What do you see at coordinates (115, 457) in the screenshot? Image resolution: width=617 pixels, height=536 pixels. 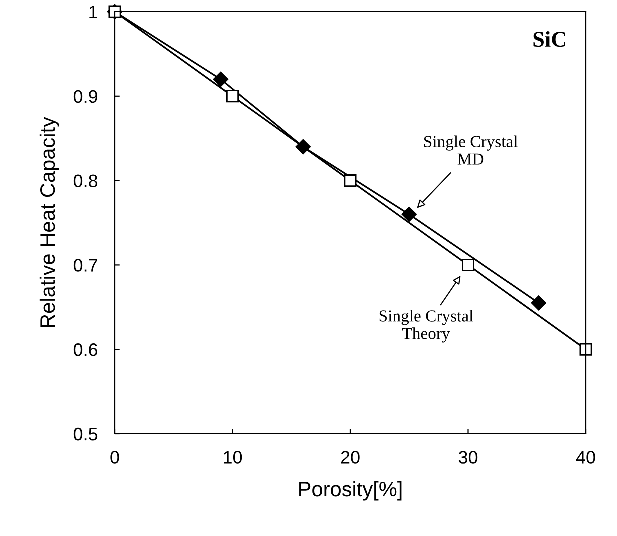 I see `x-tick-label: 0` at bounding box center [115, 457].